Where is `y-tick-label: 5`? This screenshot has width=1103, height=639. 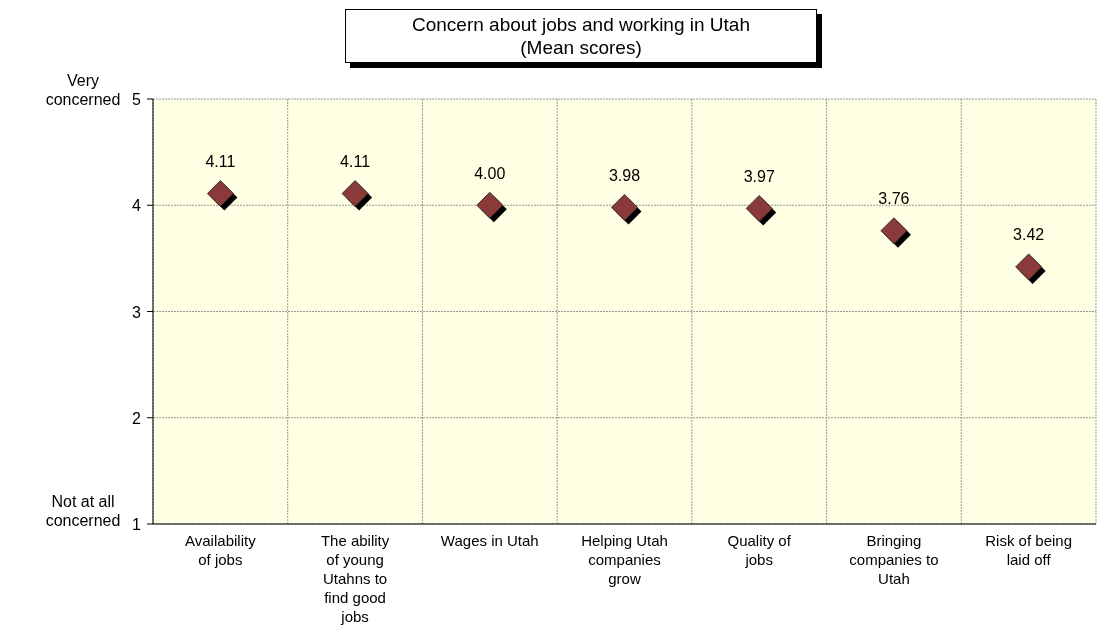 y-tick-label: 5 is located at coordinates (137, 99).